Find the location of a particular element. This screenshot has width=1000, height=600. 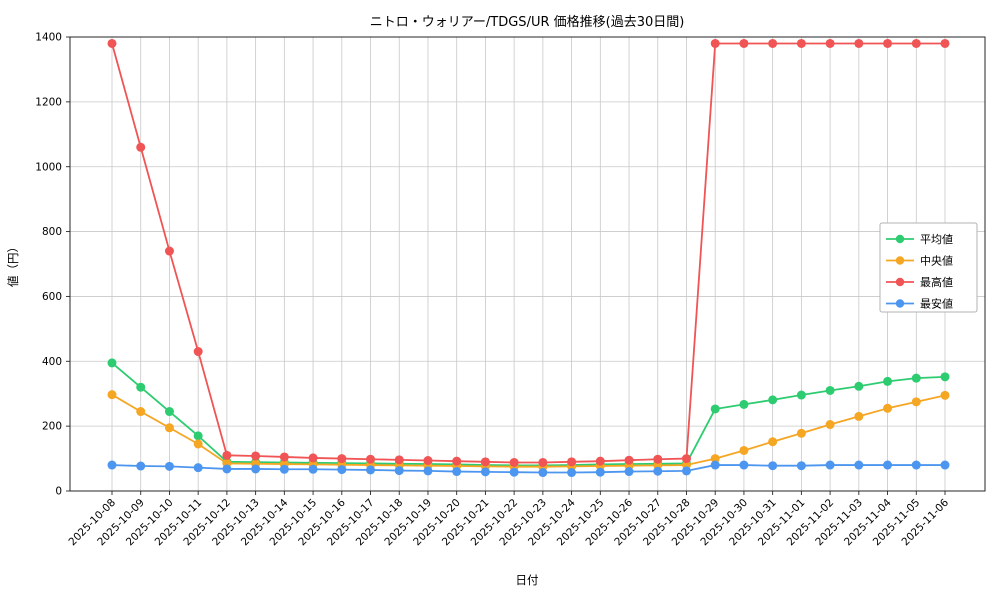

legend-marker-highest is located at coordinates (900, 282).